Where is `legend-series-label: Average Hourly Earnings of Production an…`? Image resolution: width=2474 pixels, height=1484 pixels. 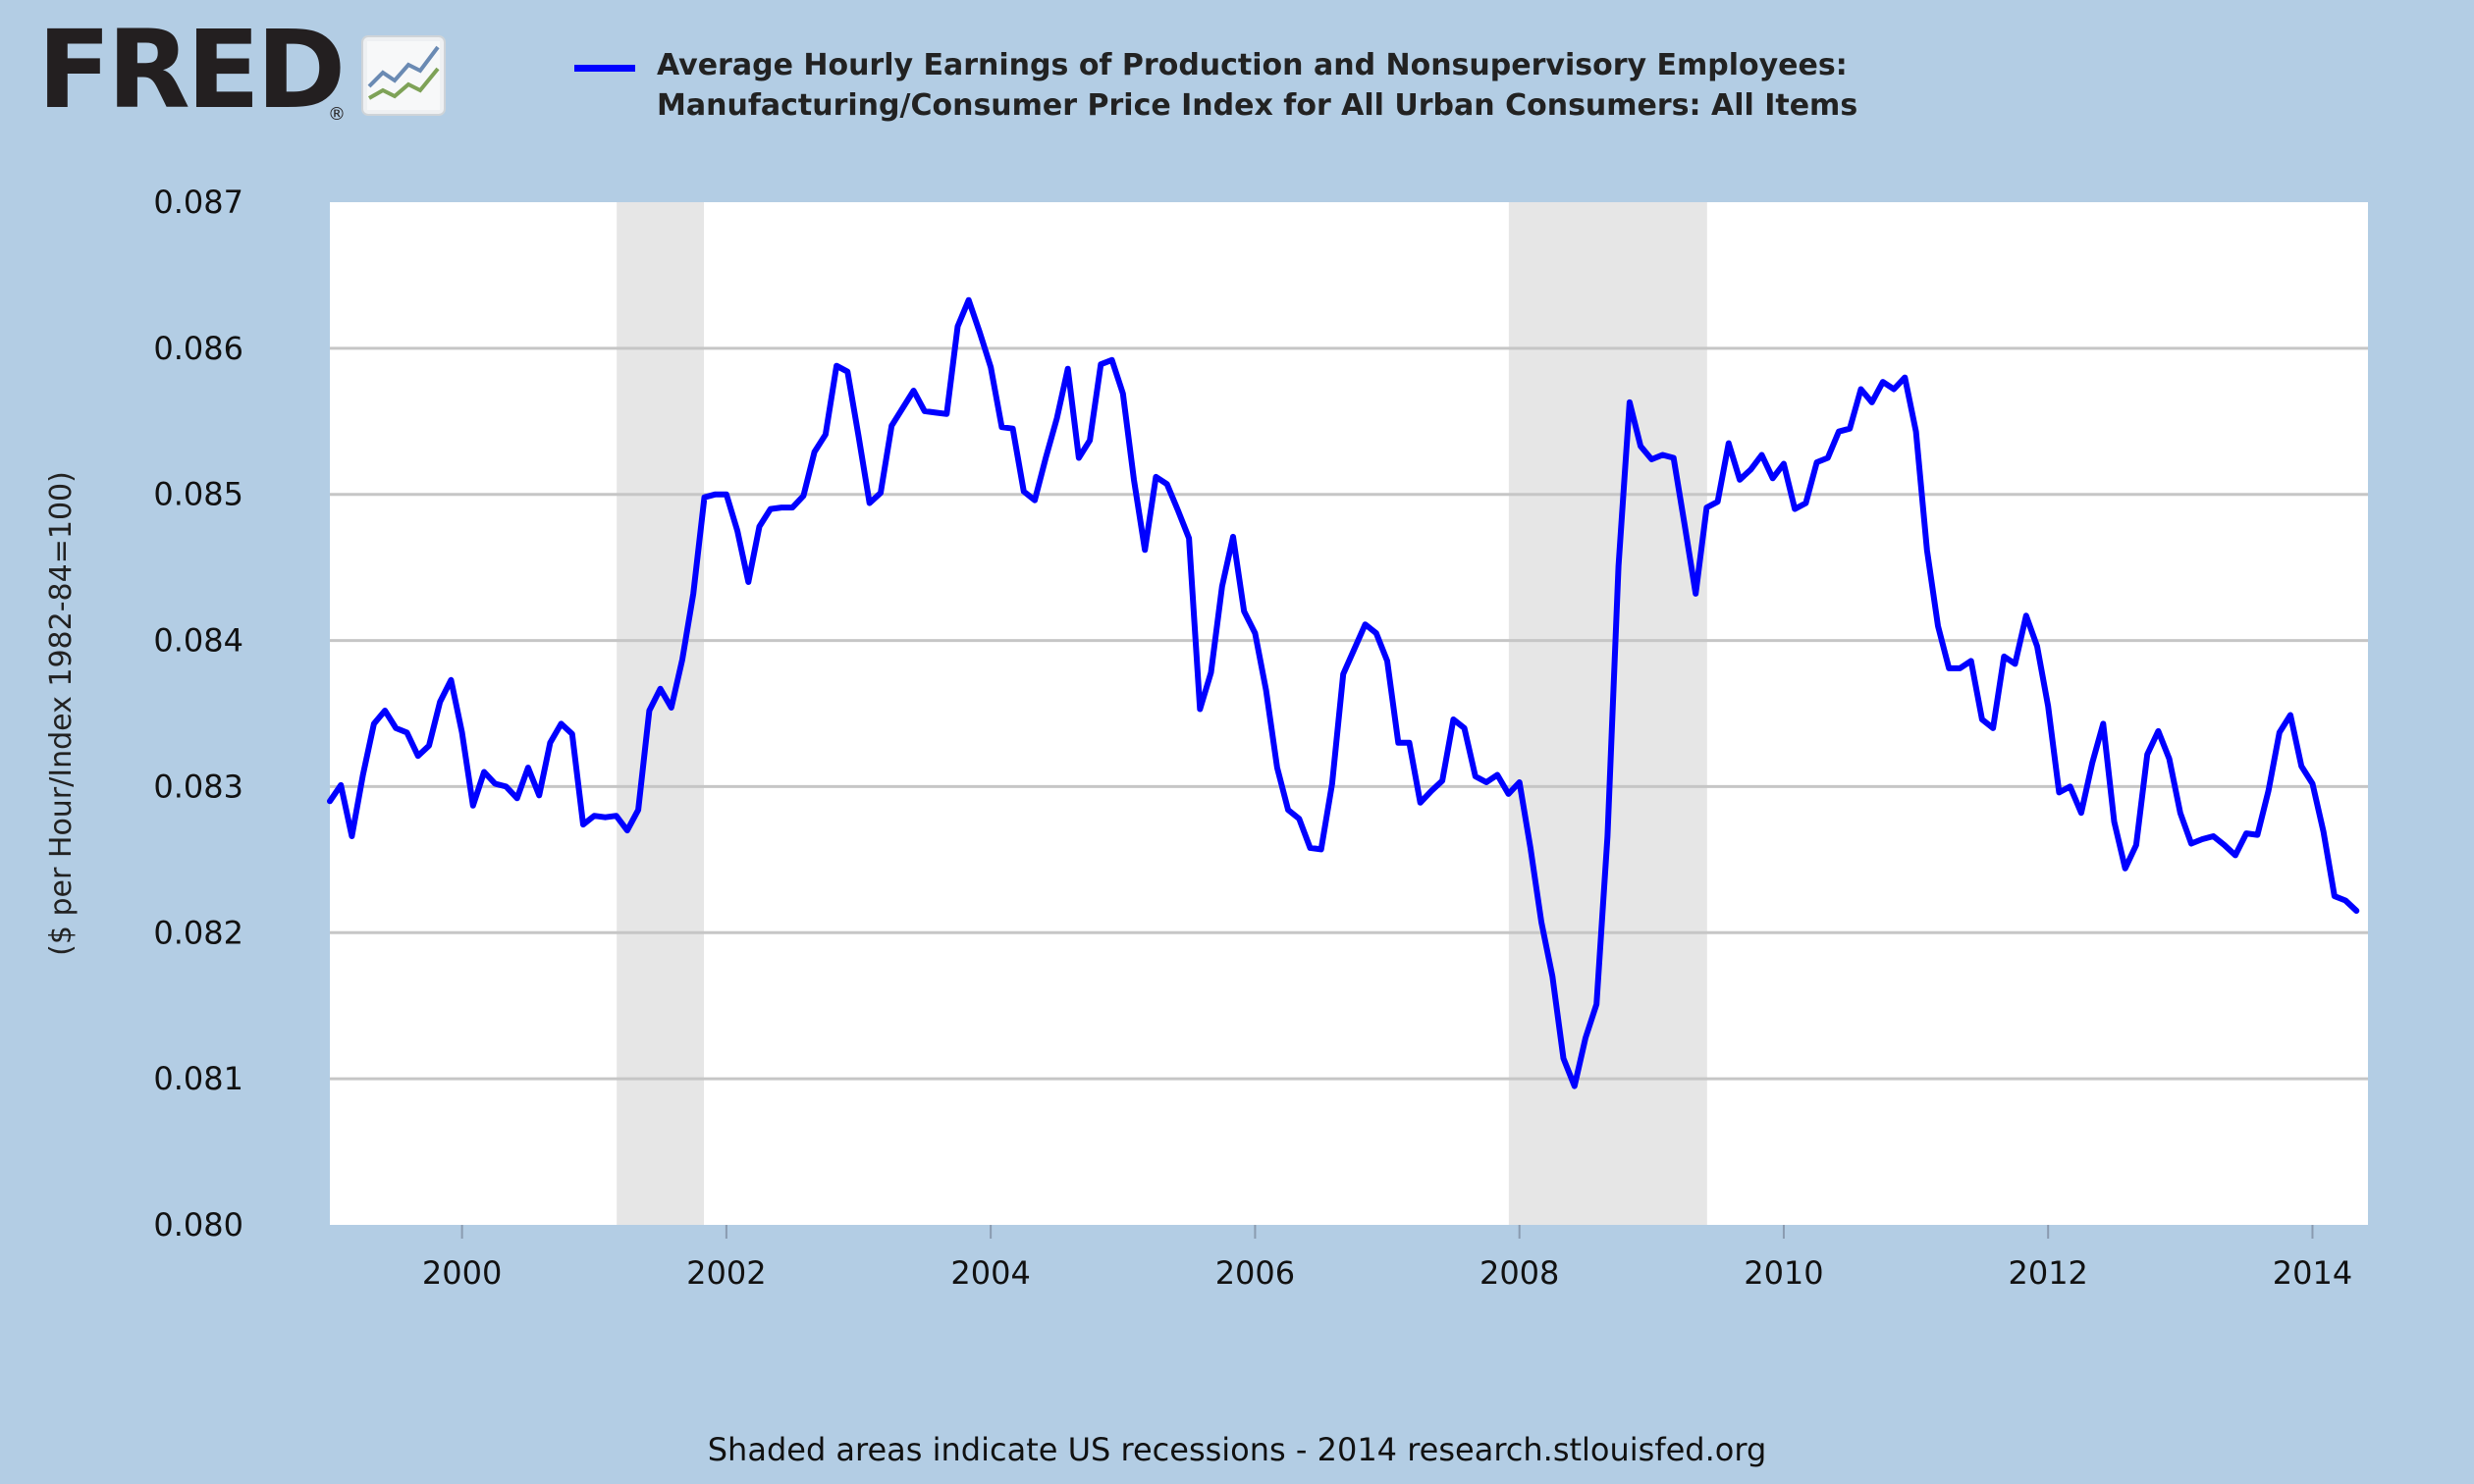
legend-series-label: Average Hourly Earnings of Production an… is located at coordinates (1257, 85).